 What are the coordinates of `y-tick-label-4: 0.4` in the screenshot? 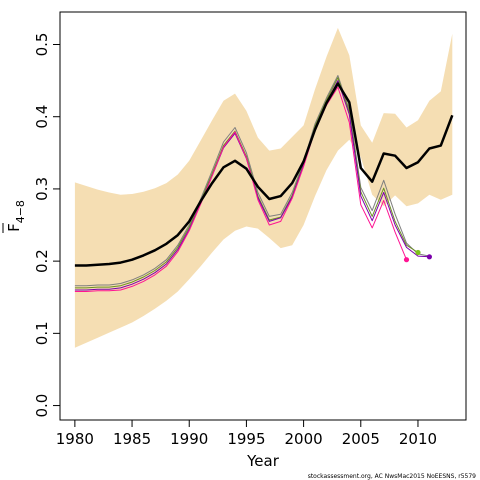 It's located at (42, 117).